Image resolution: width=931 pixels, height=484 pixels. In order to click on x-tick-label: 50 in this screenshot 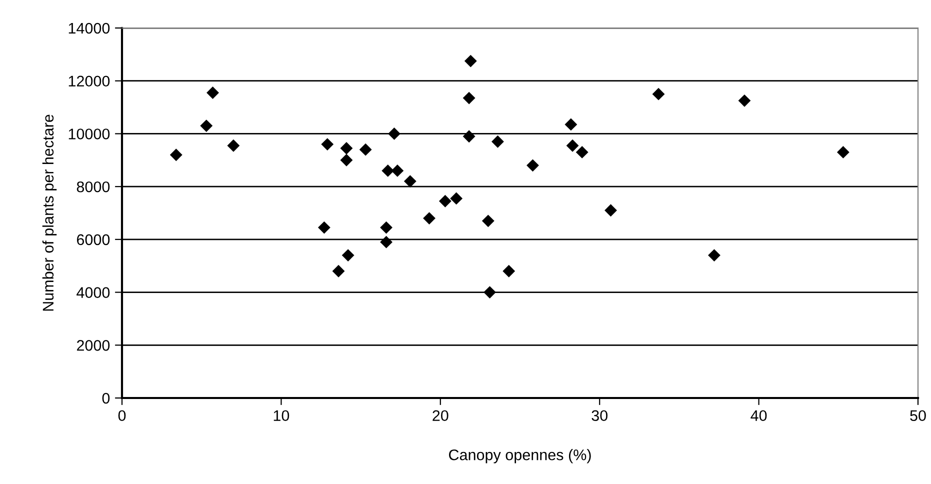, I will do `click(918, 416)`.